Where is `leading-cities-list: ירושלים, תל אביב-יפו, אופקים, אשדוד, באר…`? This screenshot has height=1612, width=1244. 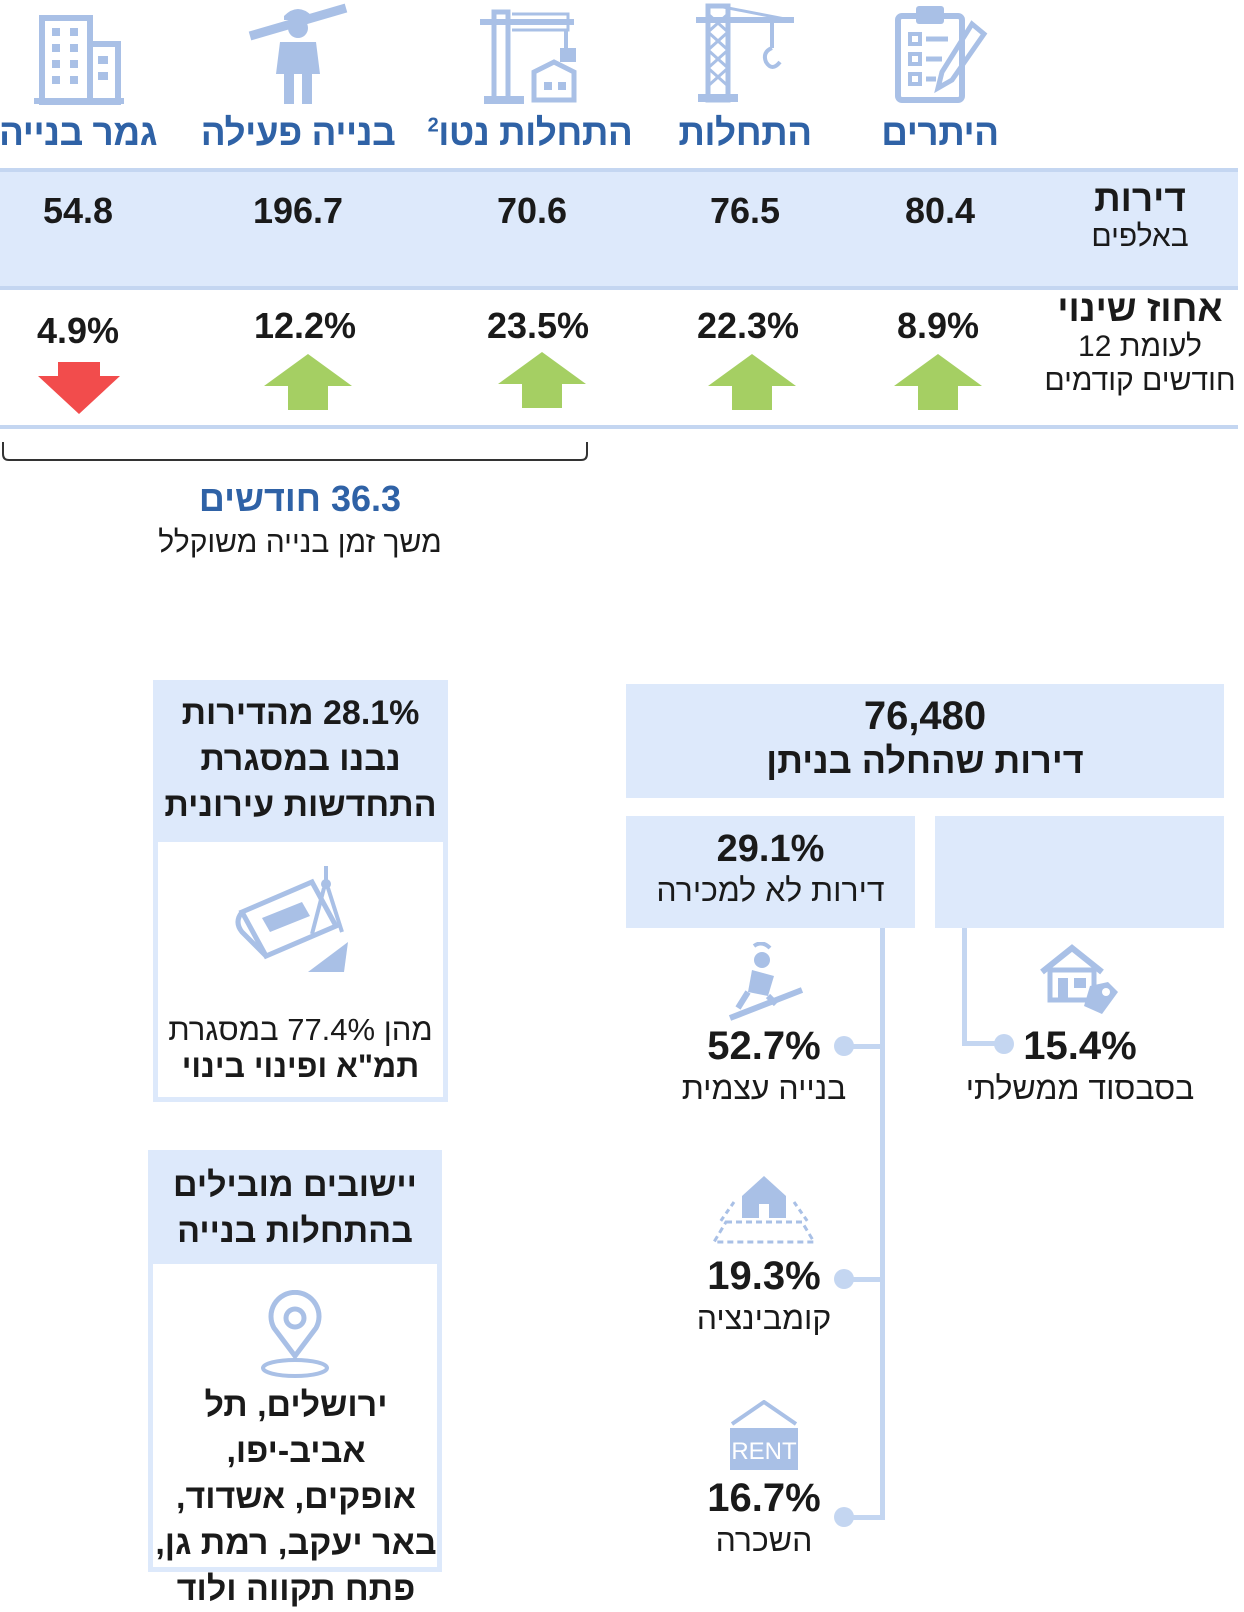
leading-cities-list: ירושלים, תל אביב-יפו, אופקים, אשדוד, באר… is located at coordinates (296, 1497).